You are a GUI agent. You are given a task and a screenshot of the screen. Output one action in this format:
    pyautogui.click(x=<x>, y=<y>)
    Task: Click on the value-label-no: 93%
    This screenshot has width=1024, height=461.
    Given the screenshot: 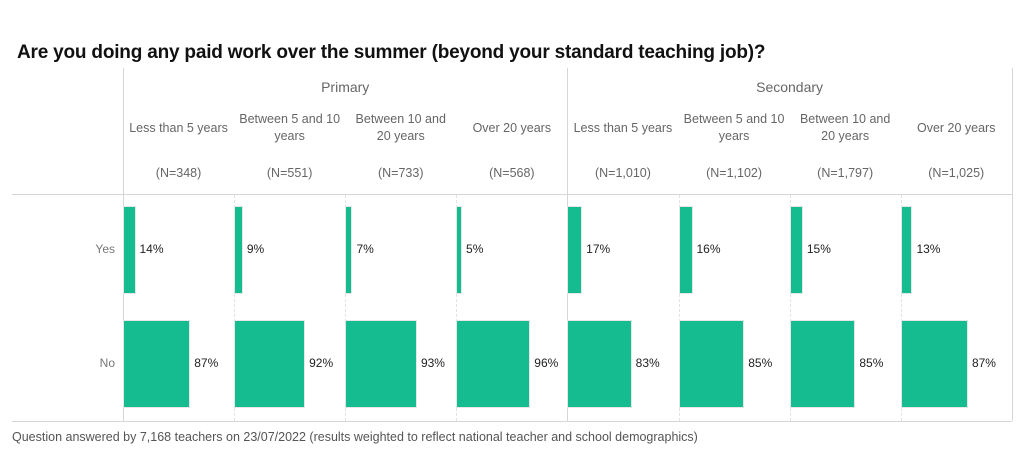 What is the action you would take?
    pyautogui.click(x=432, y=363)
    